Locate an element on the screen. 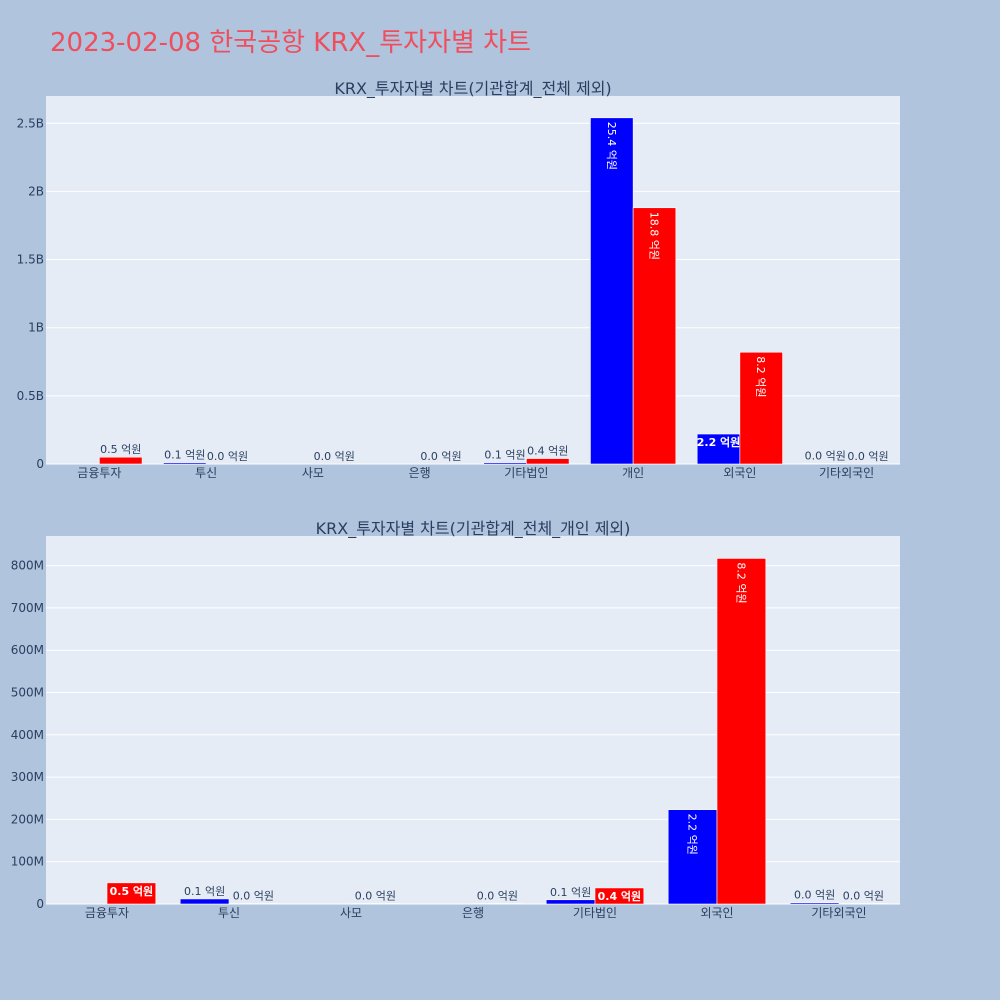 This screenshot has height=1000, width=1000. y-tick-label: 2.5B is located at coordinates (30, 123).